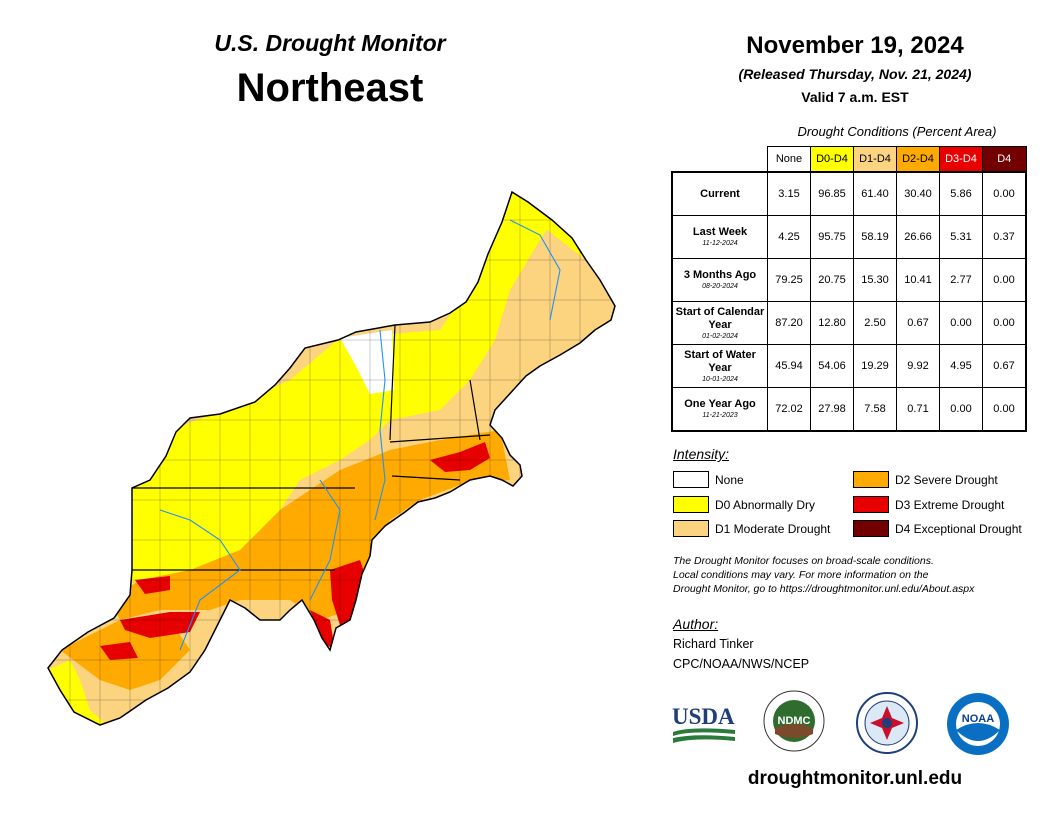 This screenshot has width=1056, height=816. What do you see at coordinates (871, 479) in the screenshot?
I see `legend-swatch-d2` at bounding box center [871, 479].